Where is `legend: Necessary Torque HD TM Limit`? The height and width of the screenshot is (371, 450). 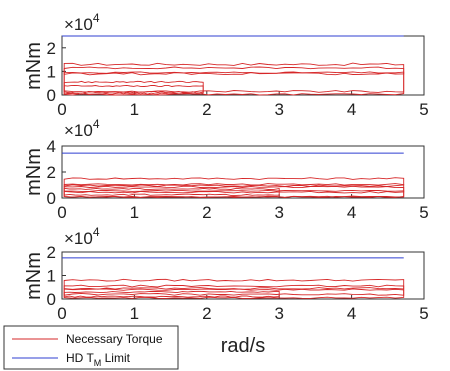 legend: Necessary Torque HD TM Limit is located at coordinates (91, 347).